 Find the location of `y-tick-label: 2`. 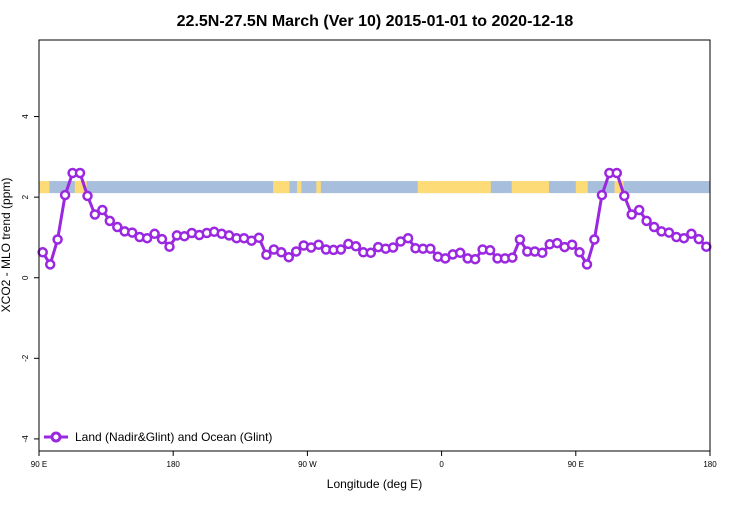

y-tick-label: 2 is located at coordinates (25, 196).